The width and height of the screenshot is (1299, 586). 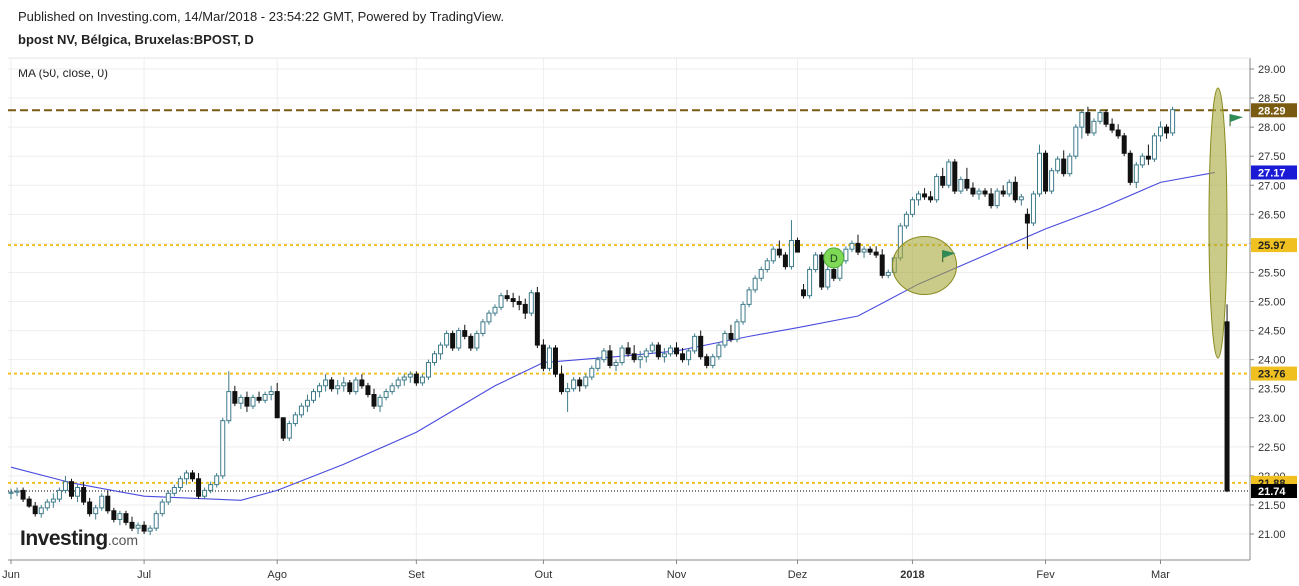 I want to click on price-tag-21.74, so click(x=1274, y=490).